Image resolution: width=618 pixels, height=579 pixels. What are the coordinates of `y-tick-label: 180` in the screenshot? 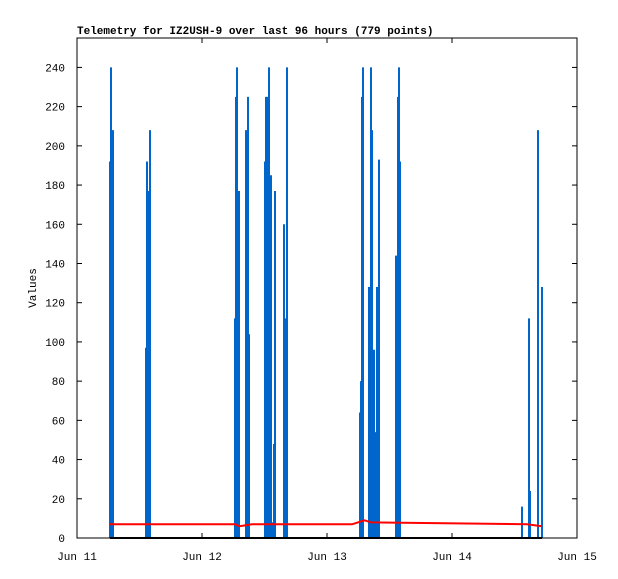 It's located at (55, 187).